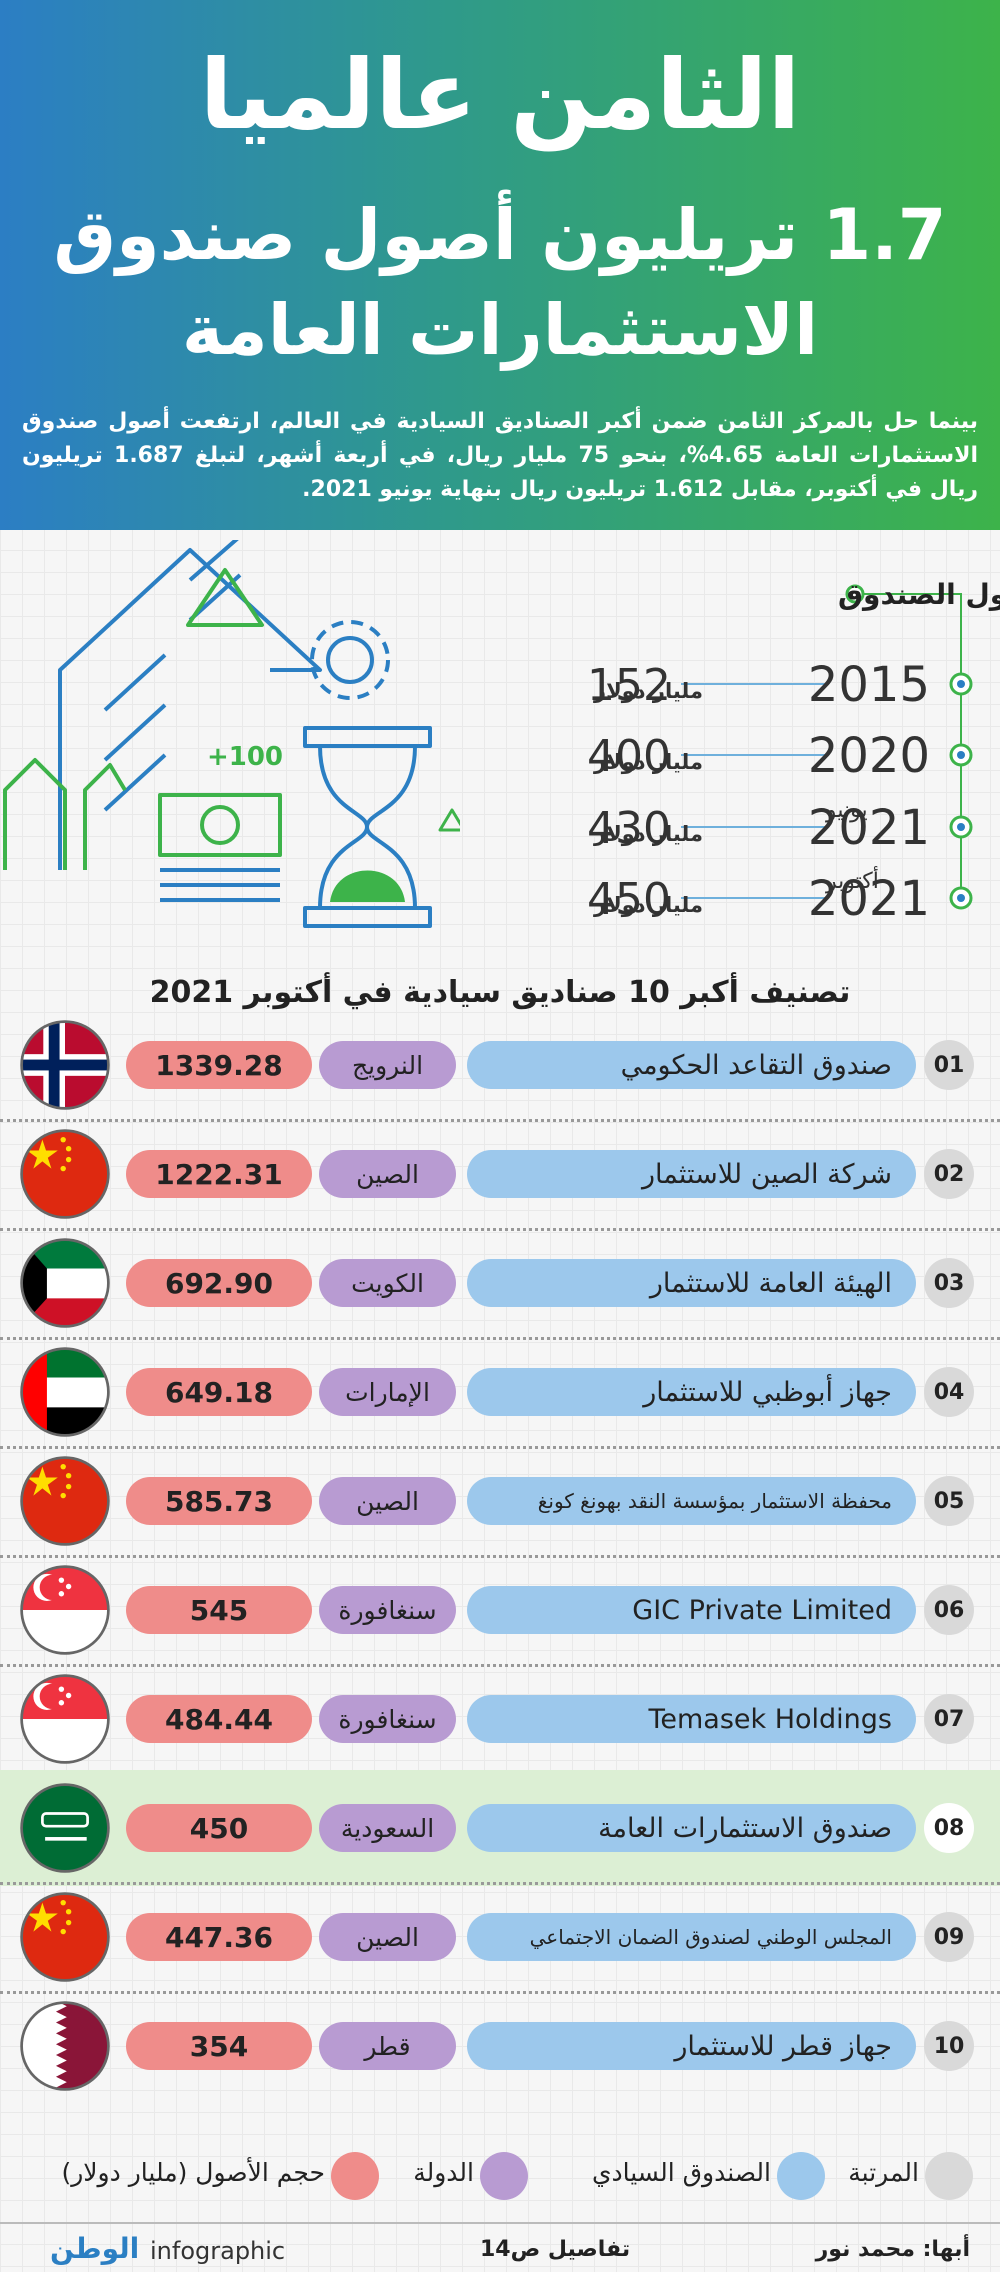 The height and width of the screenshot is (2272, 1000). I want to click on assets-pill: 649.18, so click(219, 1392).